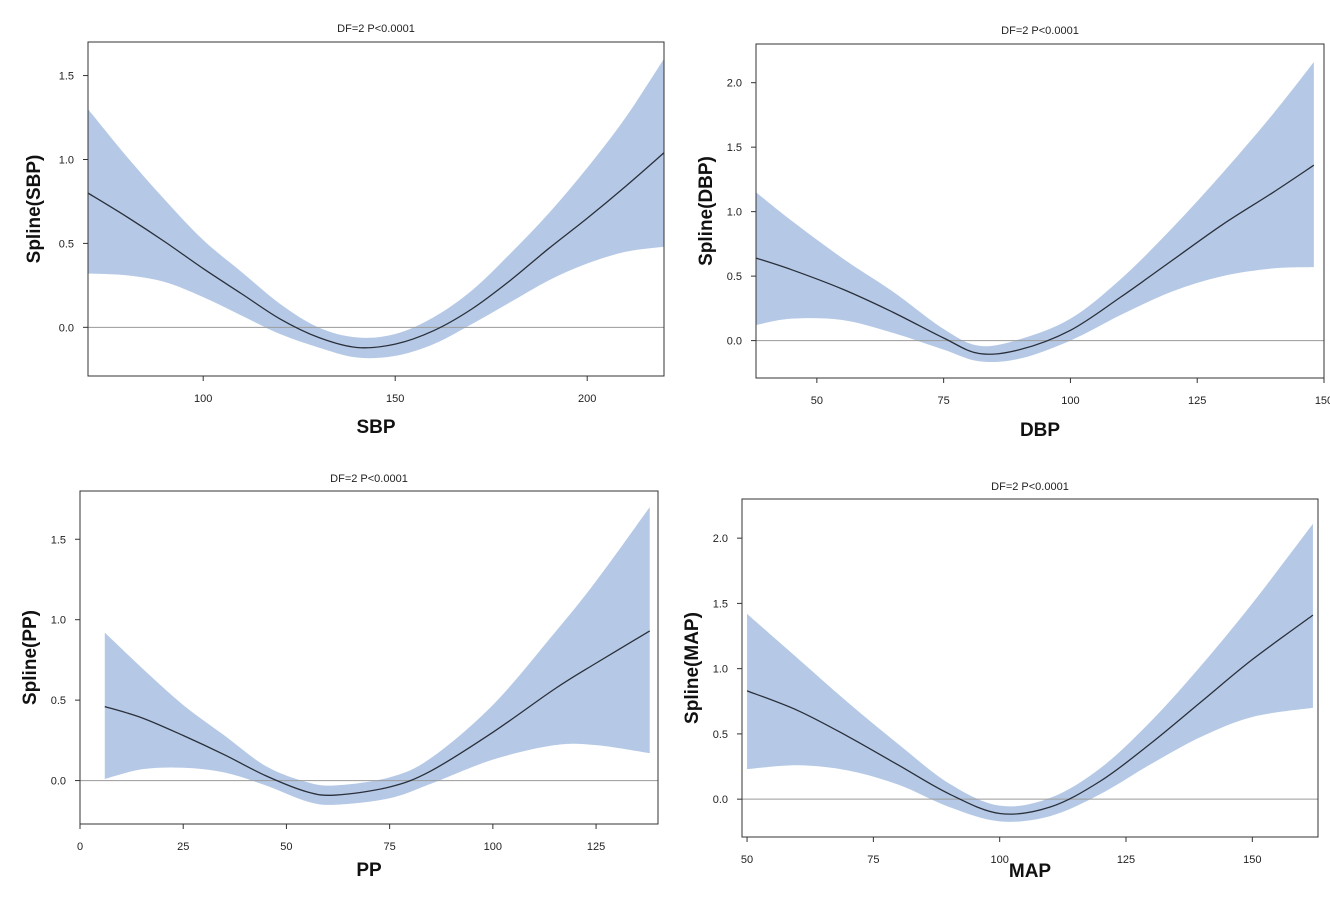 This screenshot has width=1330, height=907. What do you see at coordinates (706, 211) in the screenshot?
I see `y-axis-label: Spline(DBP)` at bounding box center [706, 211].